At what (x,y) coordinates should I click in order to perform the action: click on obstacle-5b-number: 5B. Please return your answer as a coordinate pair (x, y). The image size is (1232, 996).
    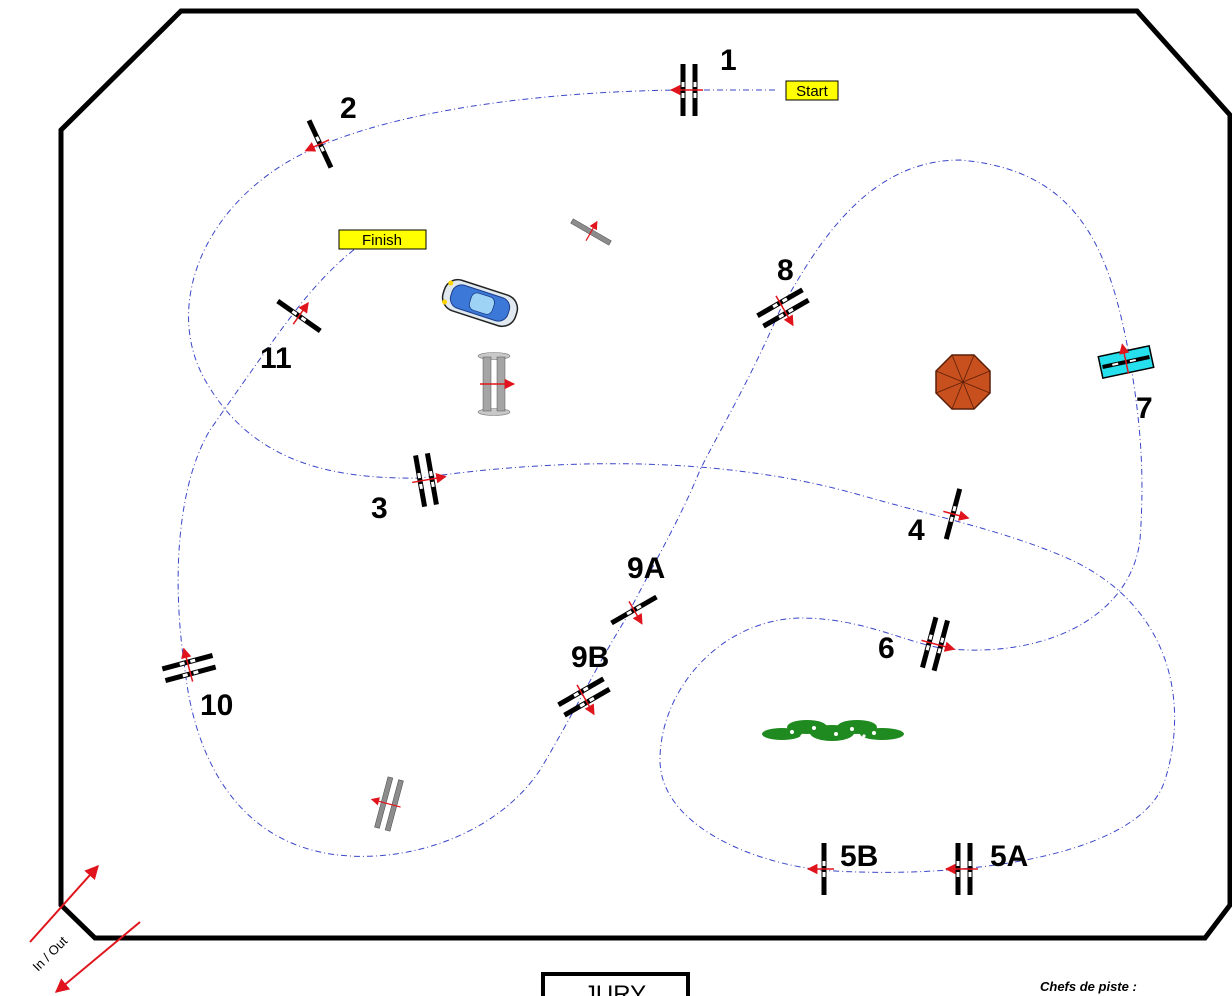
    Looking at the image, I should click on (859, 856).